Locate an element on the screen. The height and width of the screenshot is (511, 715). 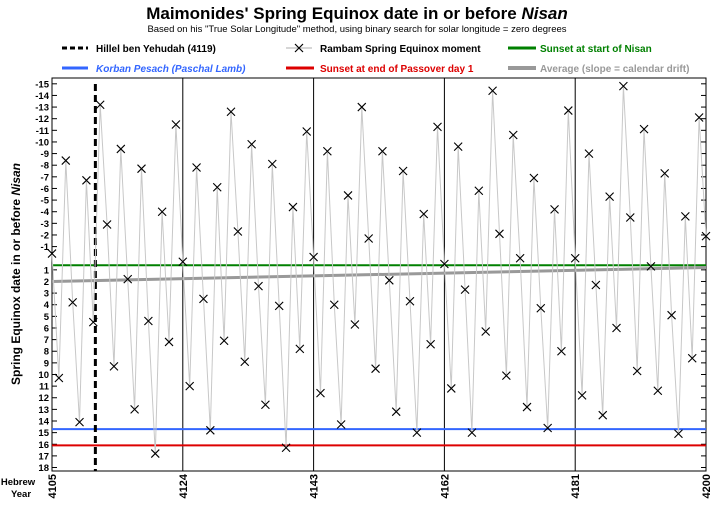
y-tick-label: 9 is located at coordinates (46, 363).